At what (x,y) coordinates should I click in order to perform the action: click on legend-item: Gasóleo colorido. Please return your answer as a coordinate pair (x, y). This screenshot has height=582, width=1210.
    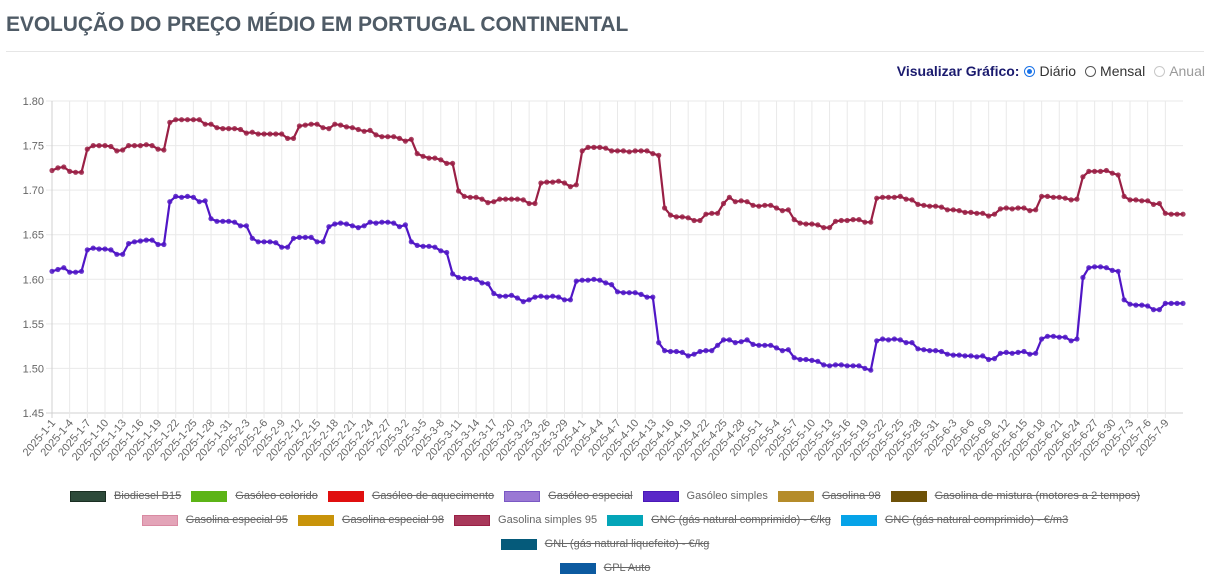
    Looking at the image, I should click on (254, 496).